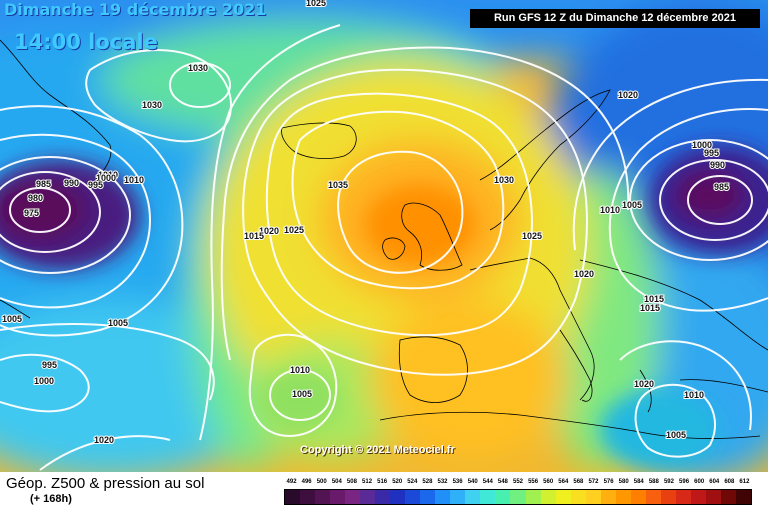  What do you see at coordinates (593, 482) in the screenshot?
I see `legend-tick-572: 572` at bounding box center [593, 482].